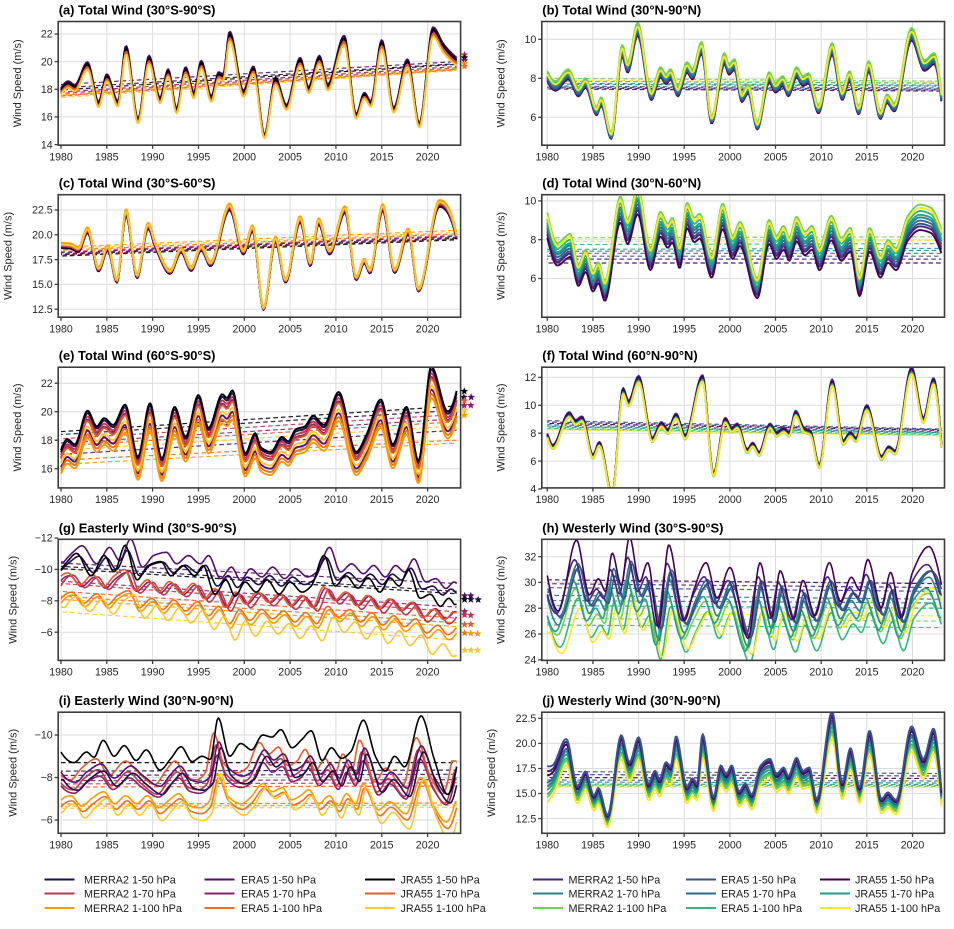  Describe the element at coordinates (137, 183) in the screenshot. I see `svg-text: (c) Total Wind (30°S-60°S)` at that location.